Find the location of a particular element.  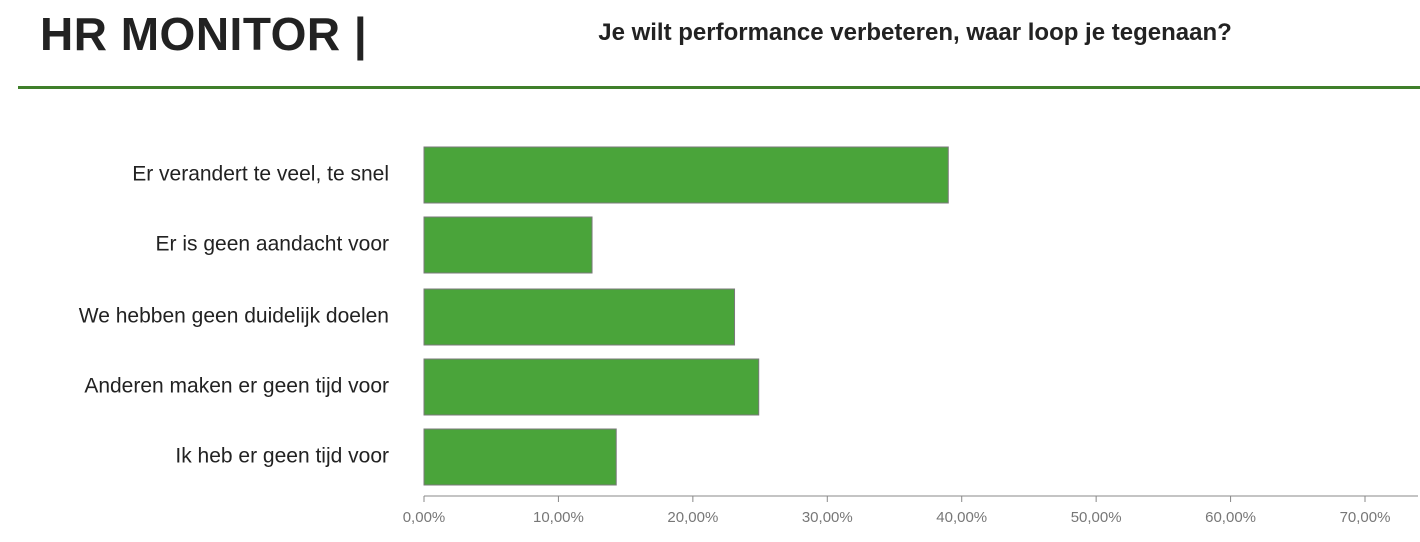

category-label: Er is geen aandacht voor is located at coordinates (272, 244).